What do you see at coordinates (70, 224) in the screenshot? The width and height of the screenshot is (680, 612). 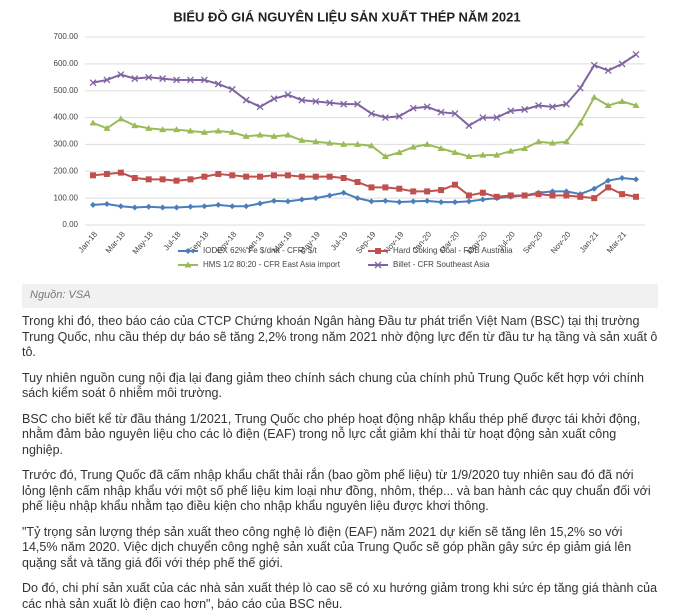 I see `y-tick-label: 0.00` at bounding box center [70, 224].